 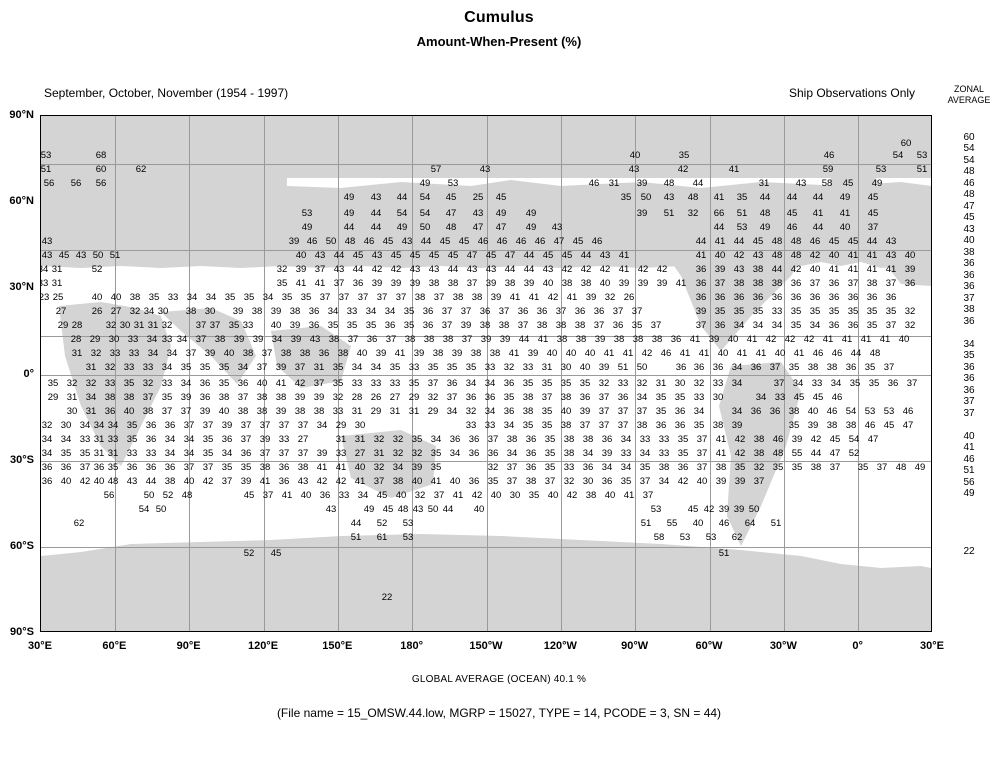 I want to click on zonal-average-value: 45, so click(x=969, y=218).